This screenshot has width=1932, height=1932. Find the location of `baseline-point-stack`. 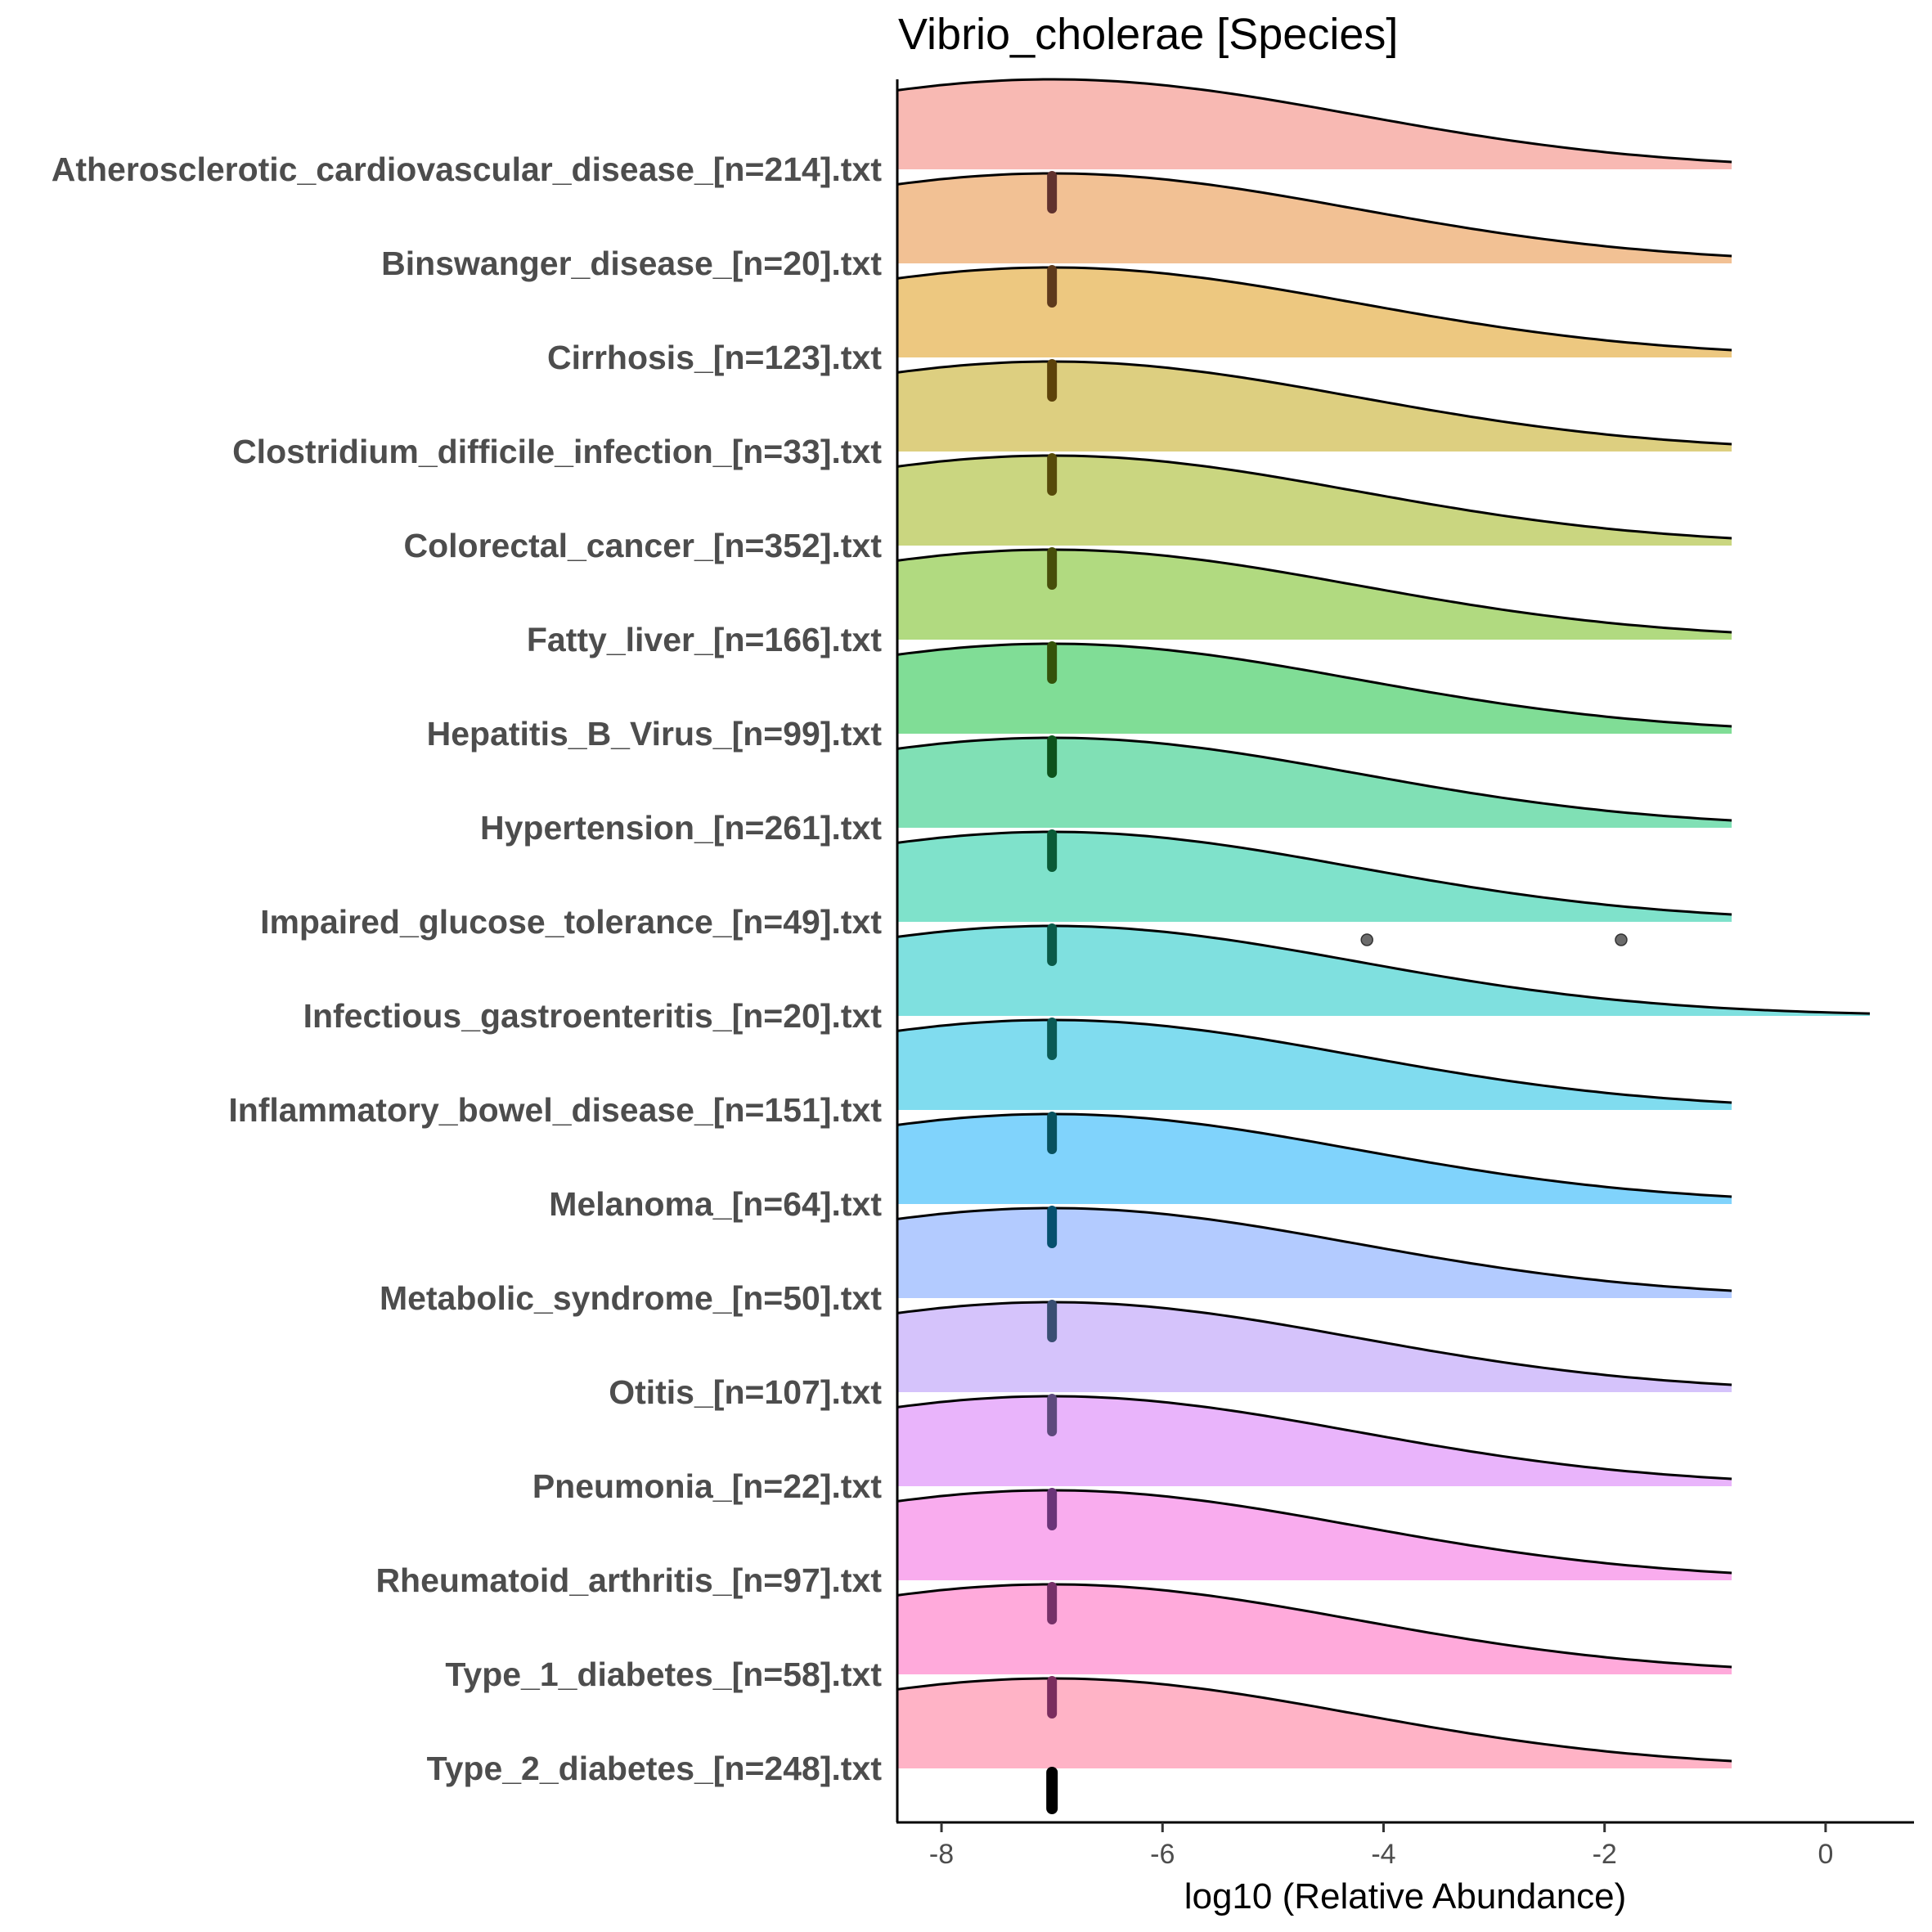

baseline-point-stack is located at coordinates (1052, 1791).